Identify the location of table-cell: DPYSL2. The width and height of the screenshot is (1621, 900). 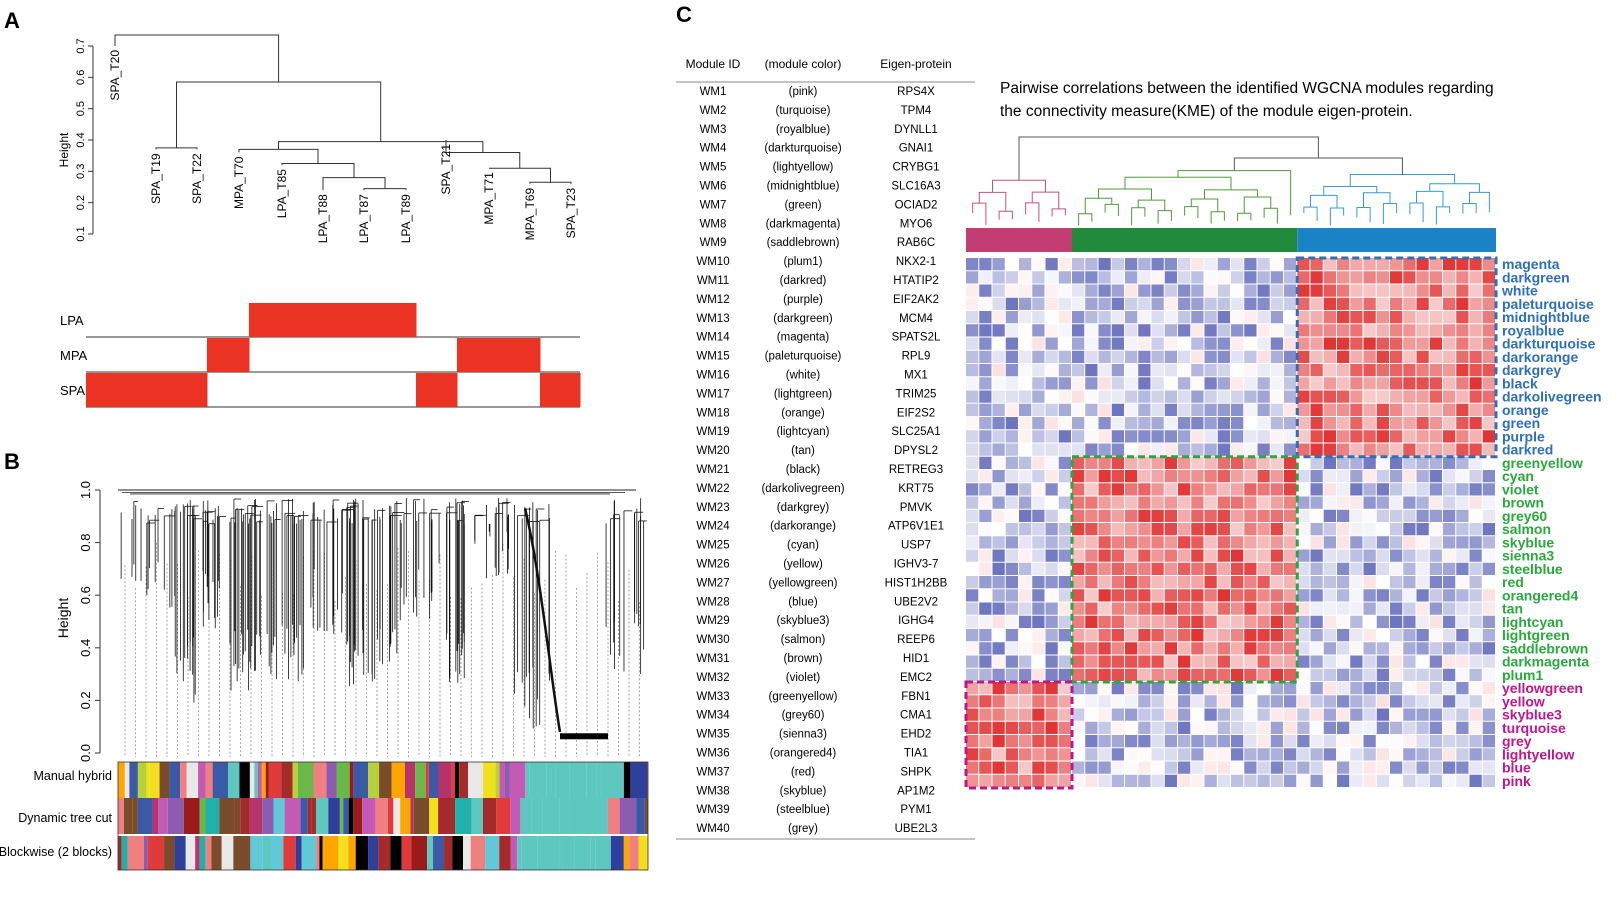
(916, 451).